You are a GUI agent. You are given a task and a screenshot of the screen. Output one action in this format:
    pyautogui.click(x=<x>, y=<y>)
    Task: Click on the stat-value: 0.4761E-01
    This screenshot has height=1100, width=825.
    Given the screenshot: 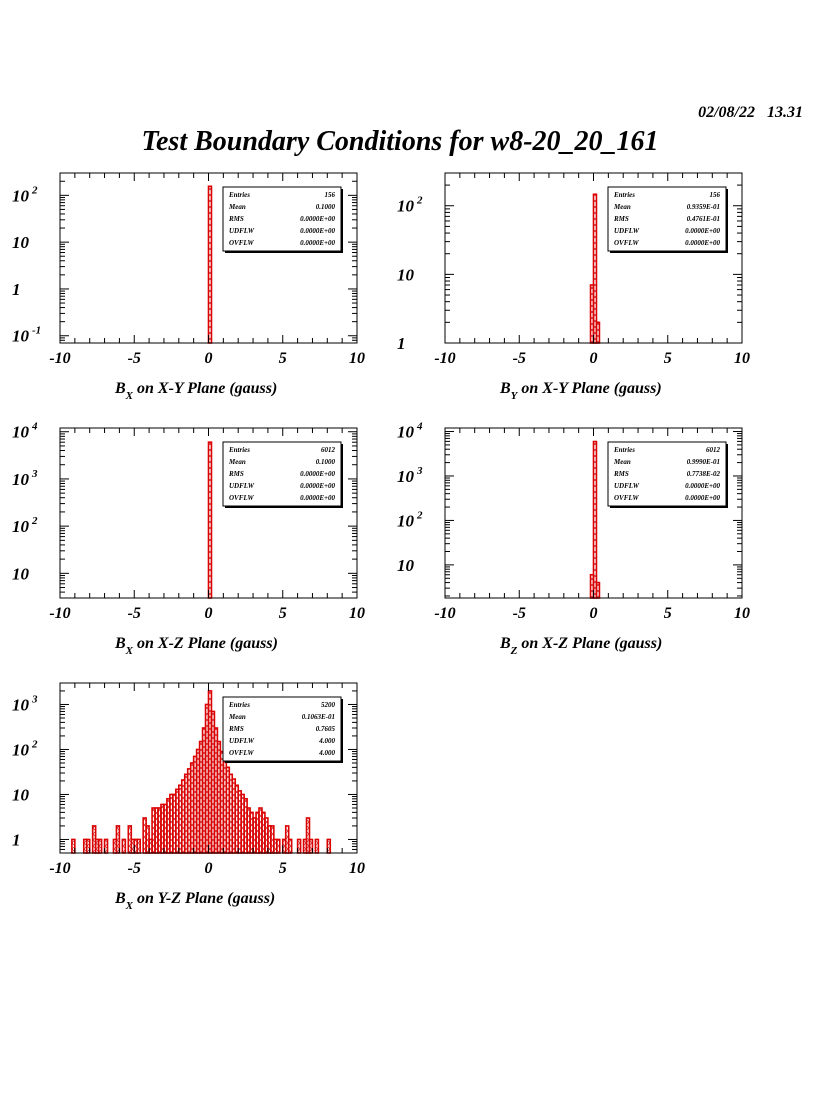 What is the action you would take?
    pyautogui.click(x=703, y=219)
    